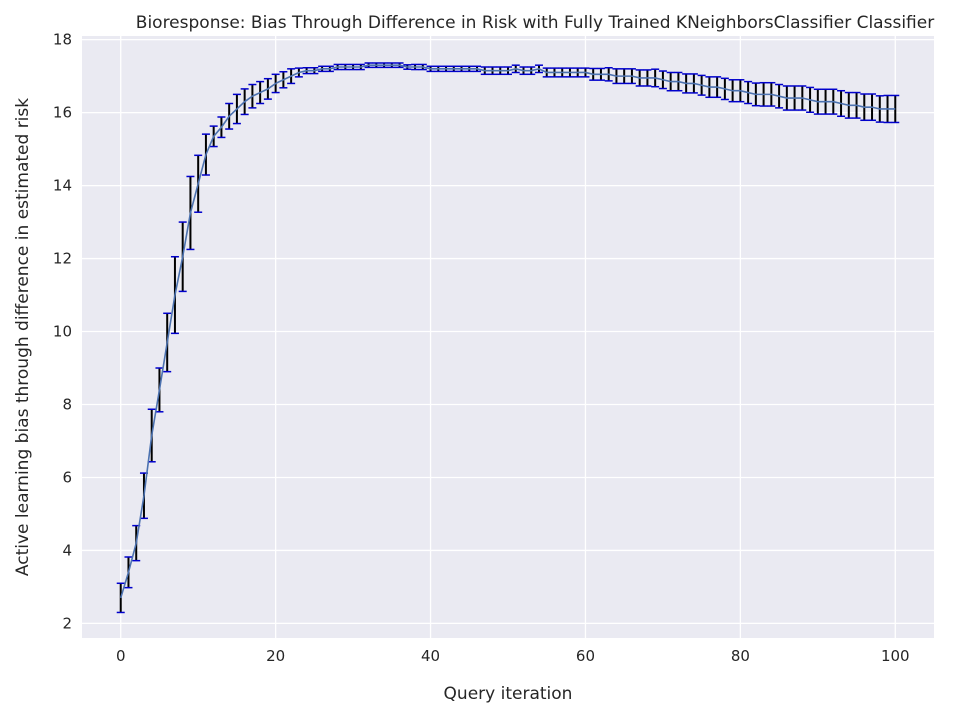 The image size is (979, 716). Describe the element at coordinates (585, 656) in the screenshot. I see `x-tick-label: 60` at that location.